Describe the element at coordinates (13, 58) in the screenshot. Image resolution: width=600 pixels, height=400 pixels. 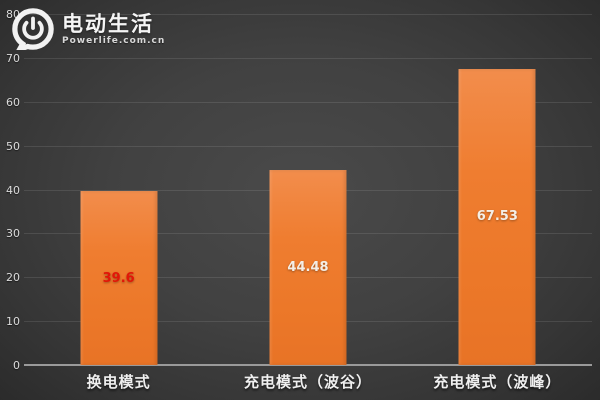
I see `y-tick-label: 70` at that location.